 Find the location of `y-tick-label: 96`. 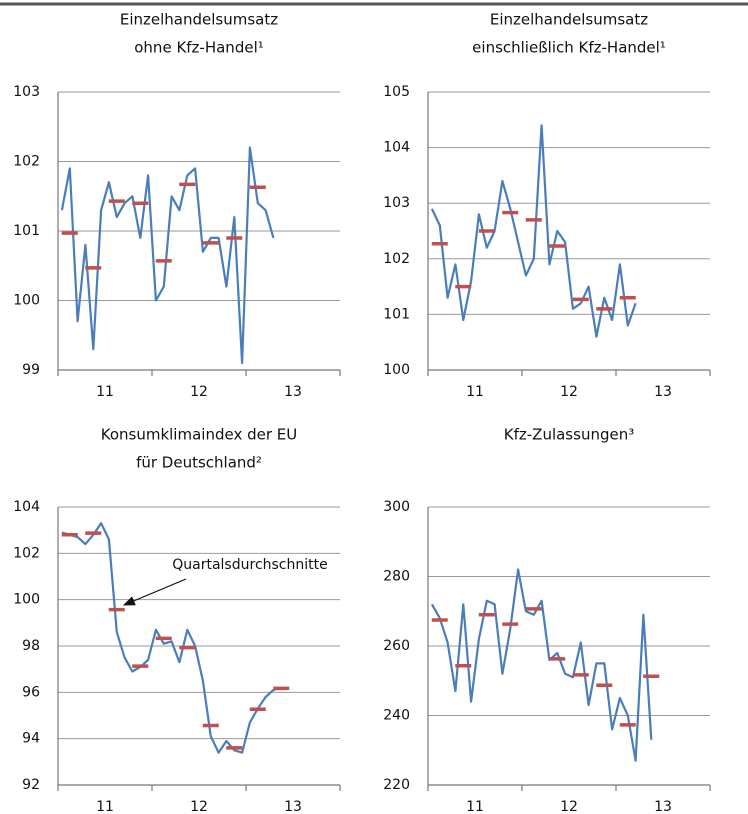

y-tick-label: 96 is located at coordinates (31, 692).